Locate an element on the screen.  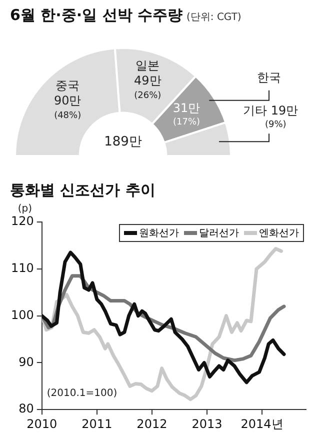
chart-title: 6월 한·중·일 선박 수주량 is located at coordinates (96, 15).